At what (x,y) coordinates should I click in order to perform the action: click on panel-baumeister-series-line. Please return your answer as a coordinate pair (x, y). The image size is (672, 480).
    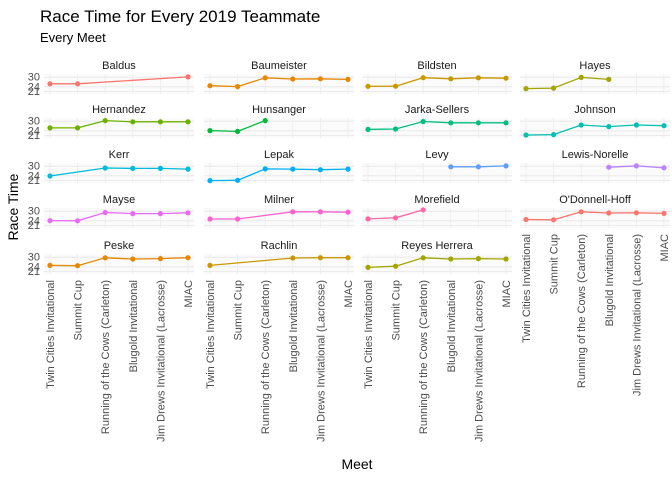
    Looking at the image, I should click on (279, 82).